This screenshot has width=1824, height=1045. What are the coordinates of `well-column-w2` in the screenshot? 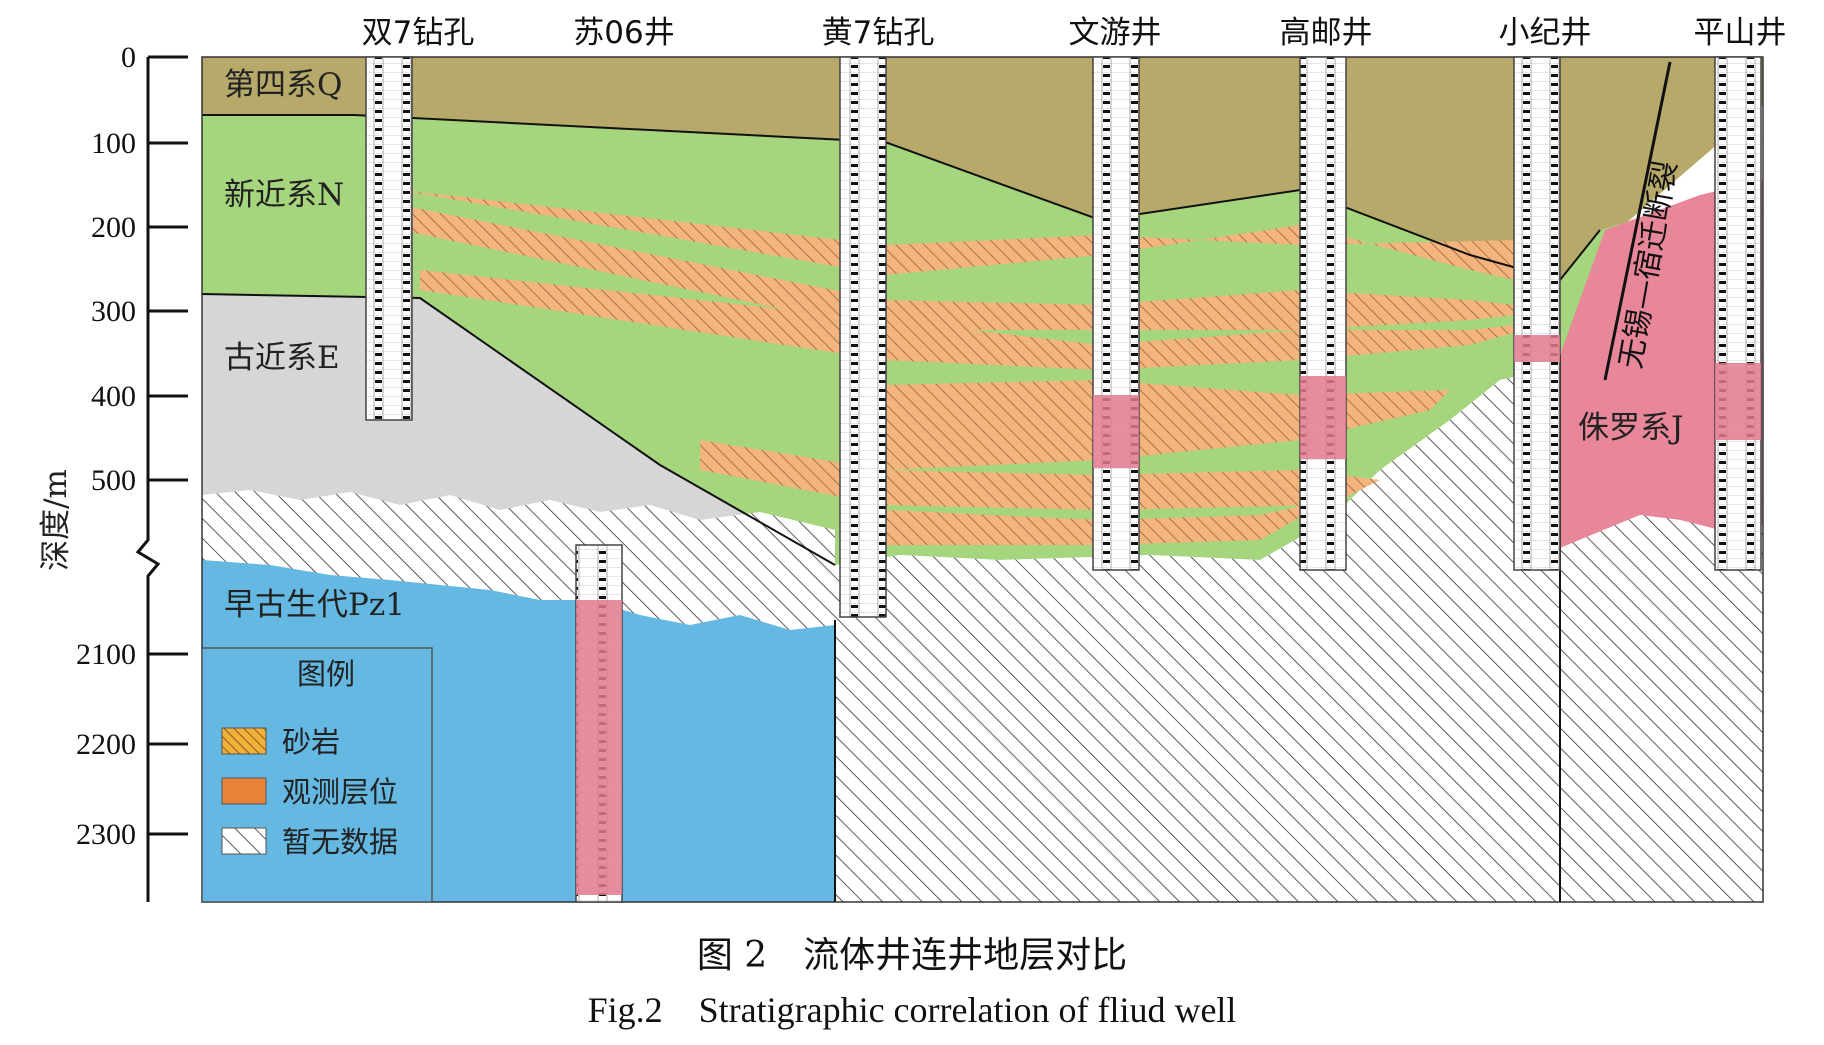 It's located at (599, 723).